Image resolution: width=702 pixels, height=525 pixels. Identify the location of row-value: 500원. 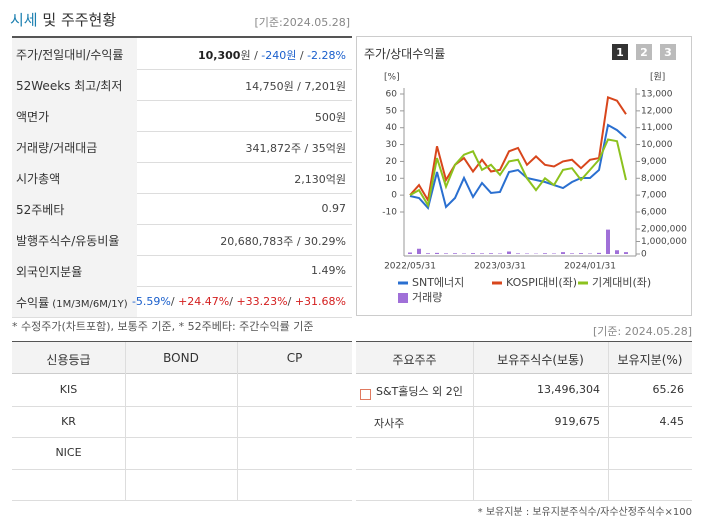
(330, 117).